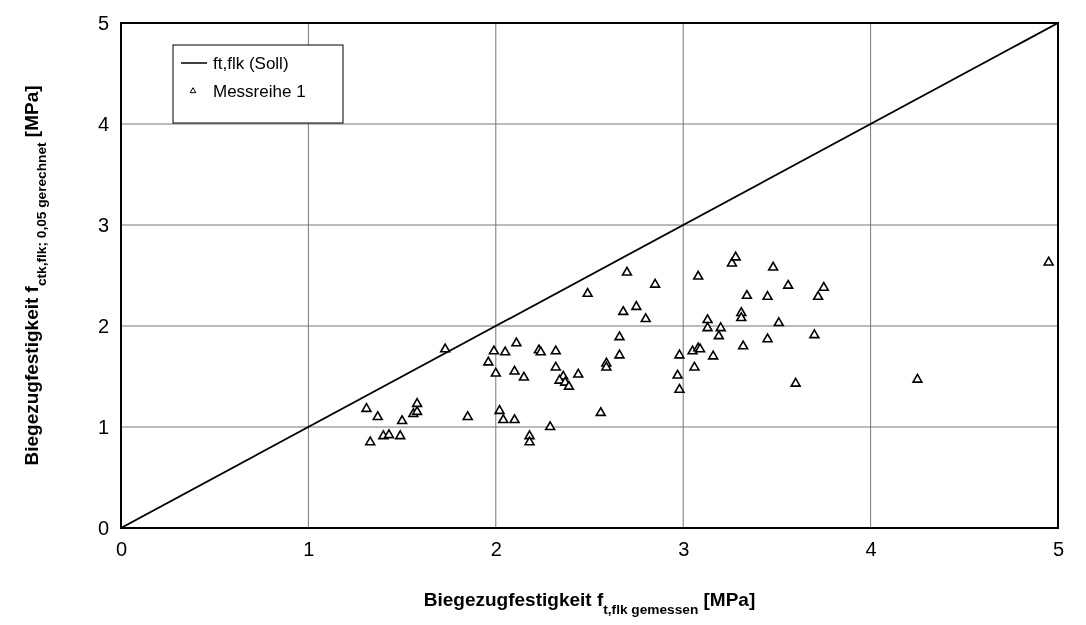  What do you see at coordinates (684, 549) in the screenshot?
I see `x-tick-label: 3` at bounding box center [684, 549].